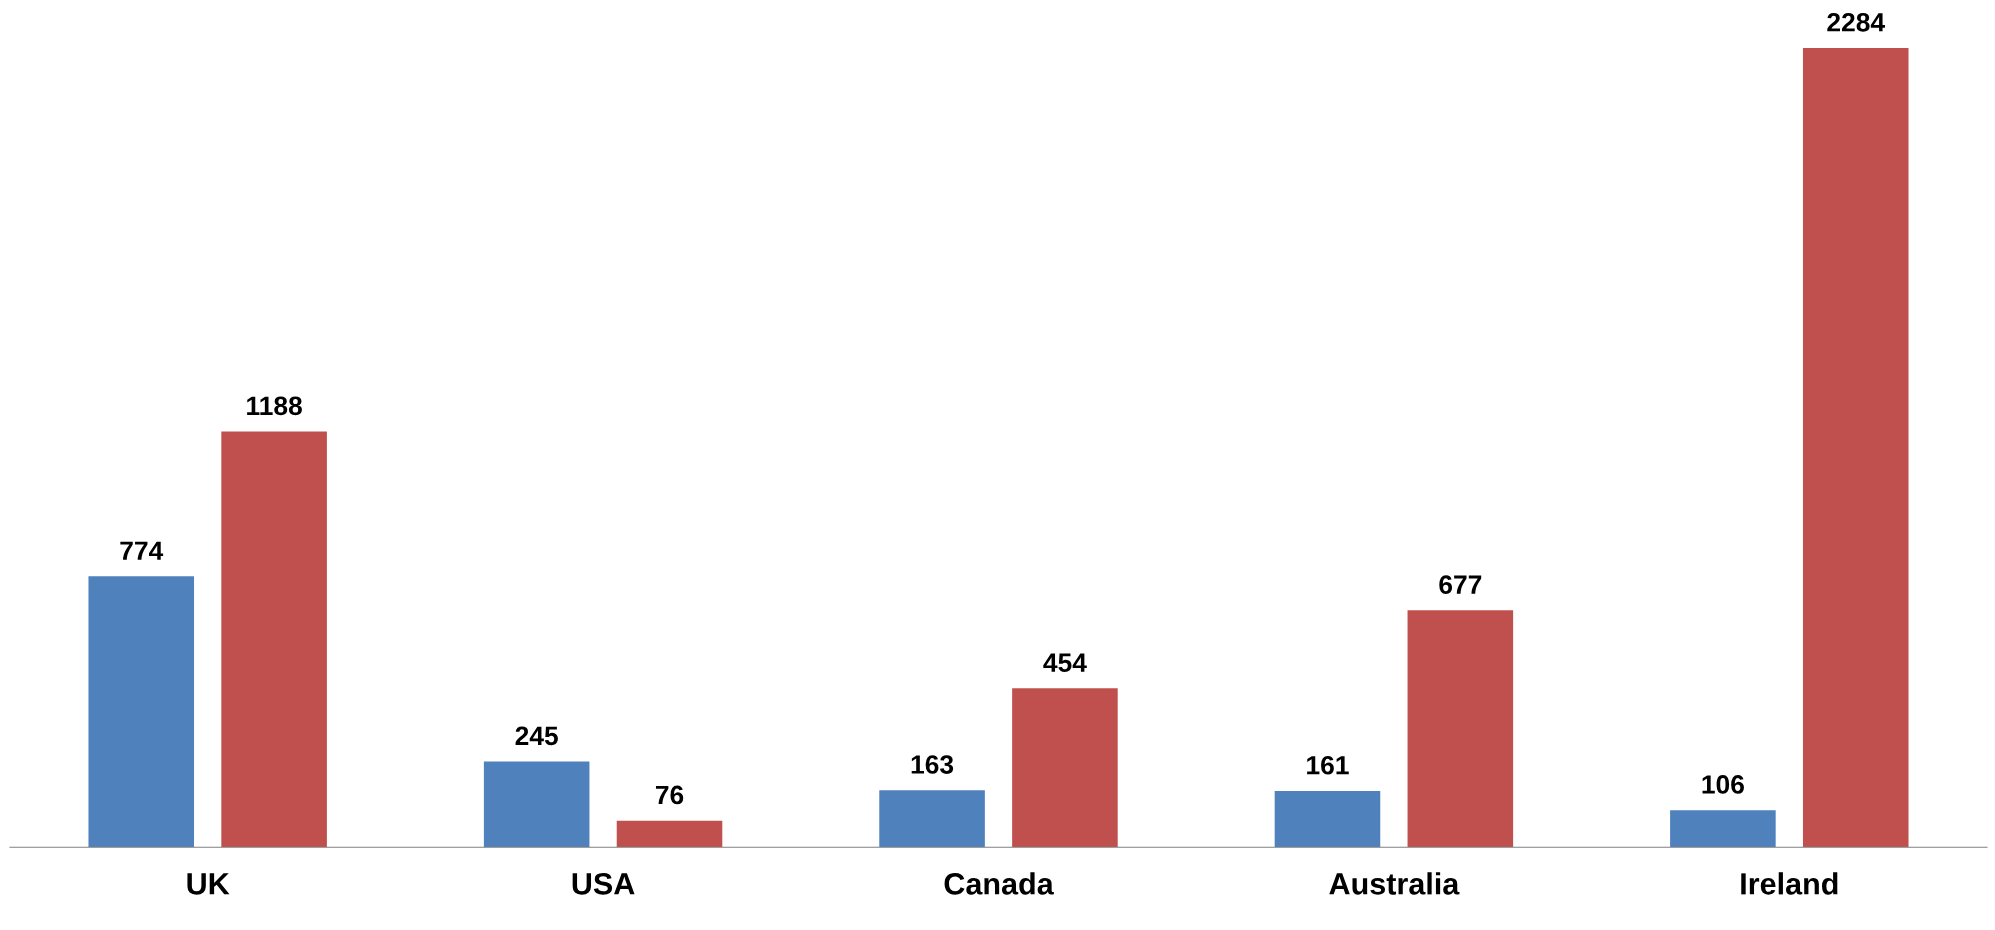 The height and width of the screenshot is (930, 1995). I want to click on x-tick-label: USA, so click(603, 884).